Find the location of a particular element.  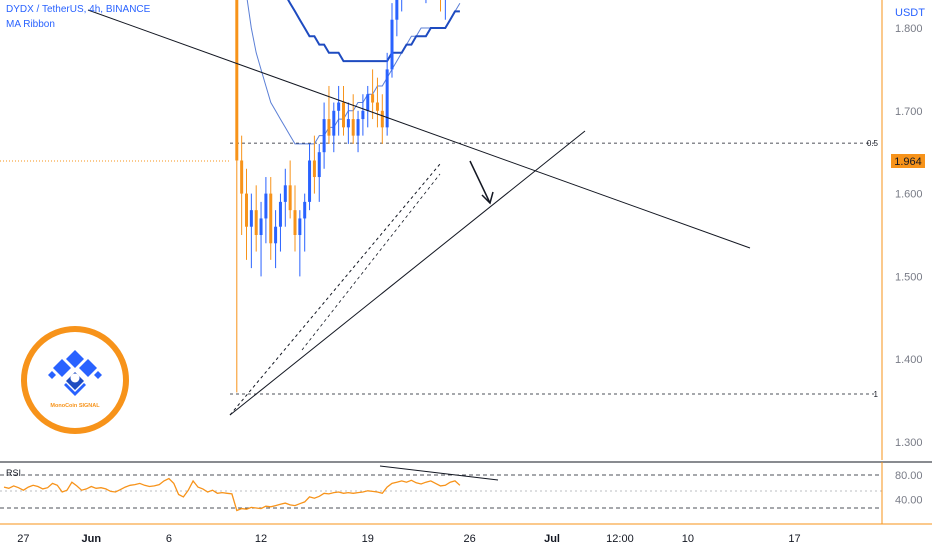

price-tick-6: 1.700 is located at coordinates (909, 112).